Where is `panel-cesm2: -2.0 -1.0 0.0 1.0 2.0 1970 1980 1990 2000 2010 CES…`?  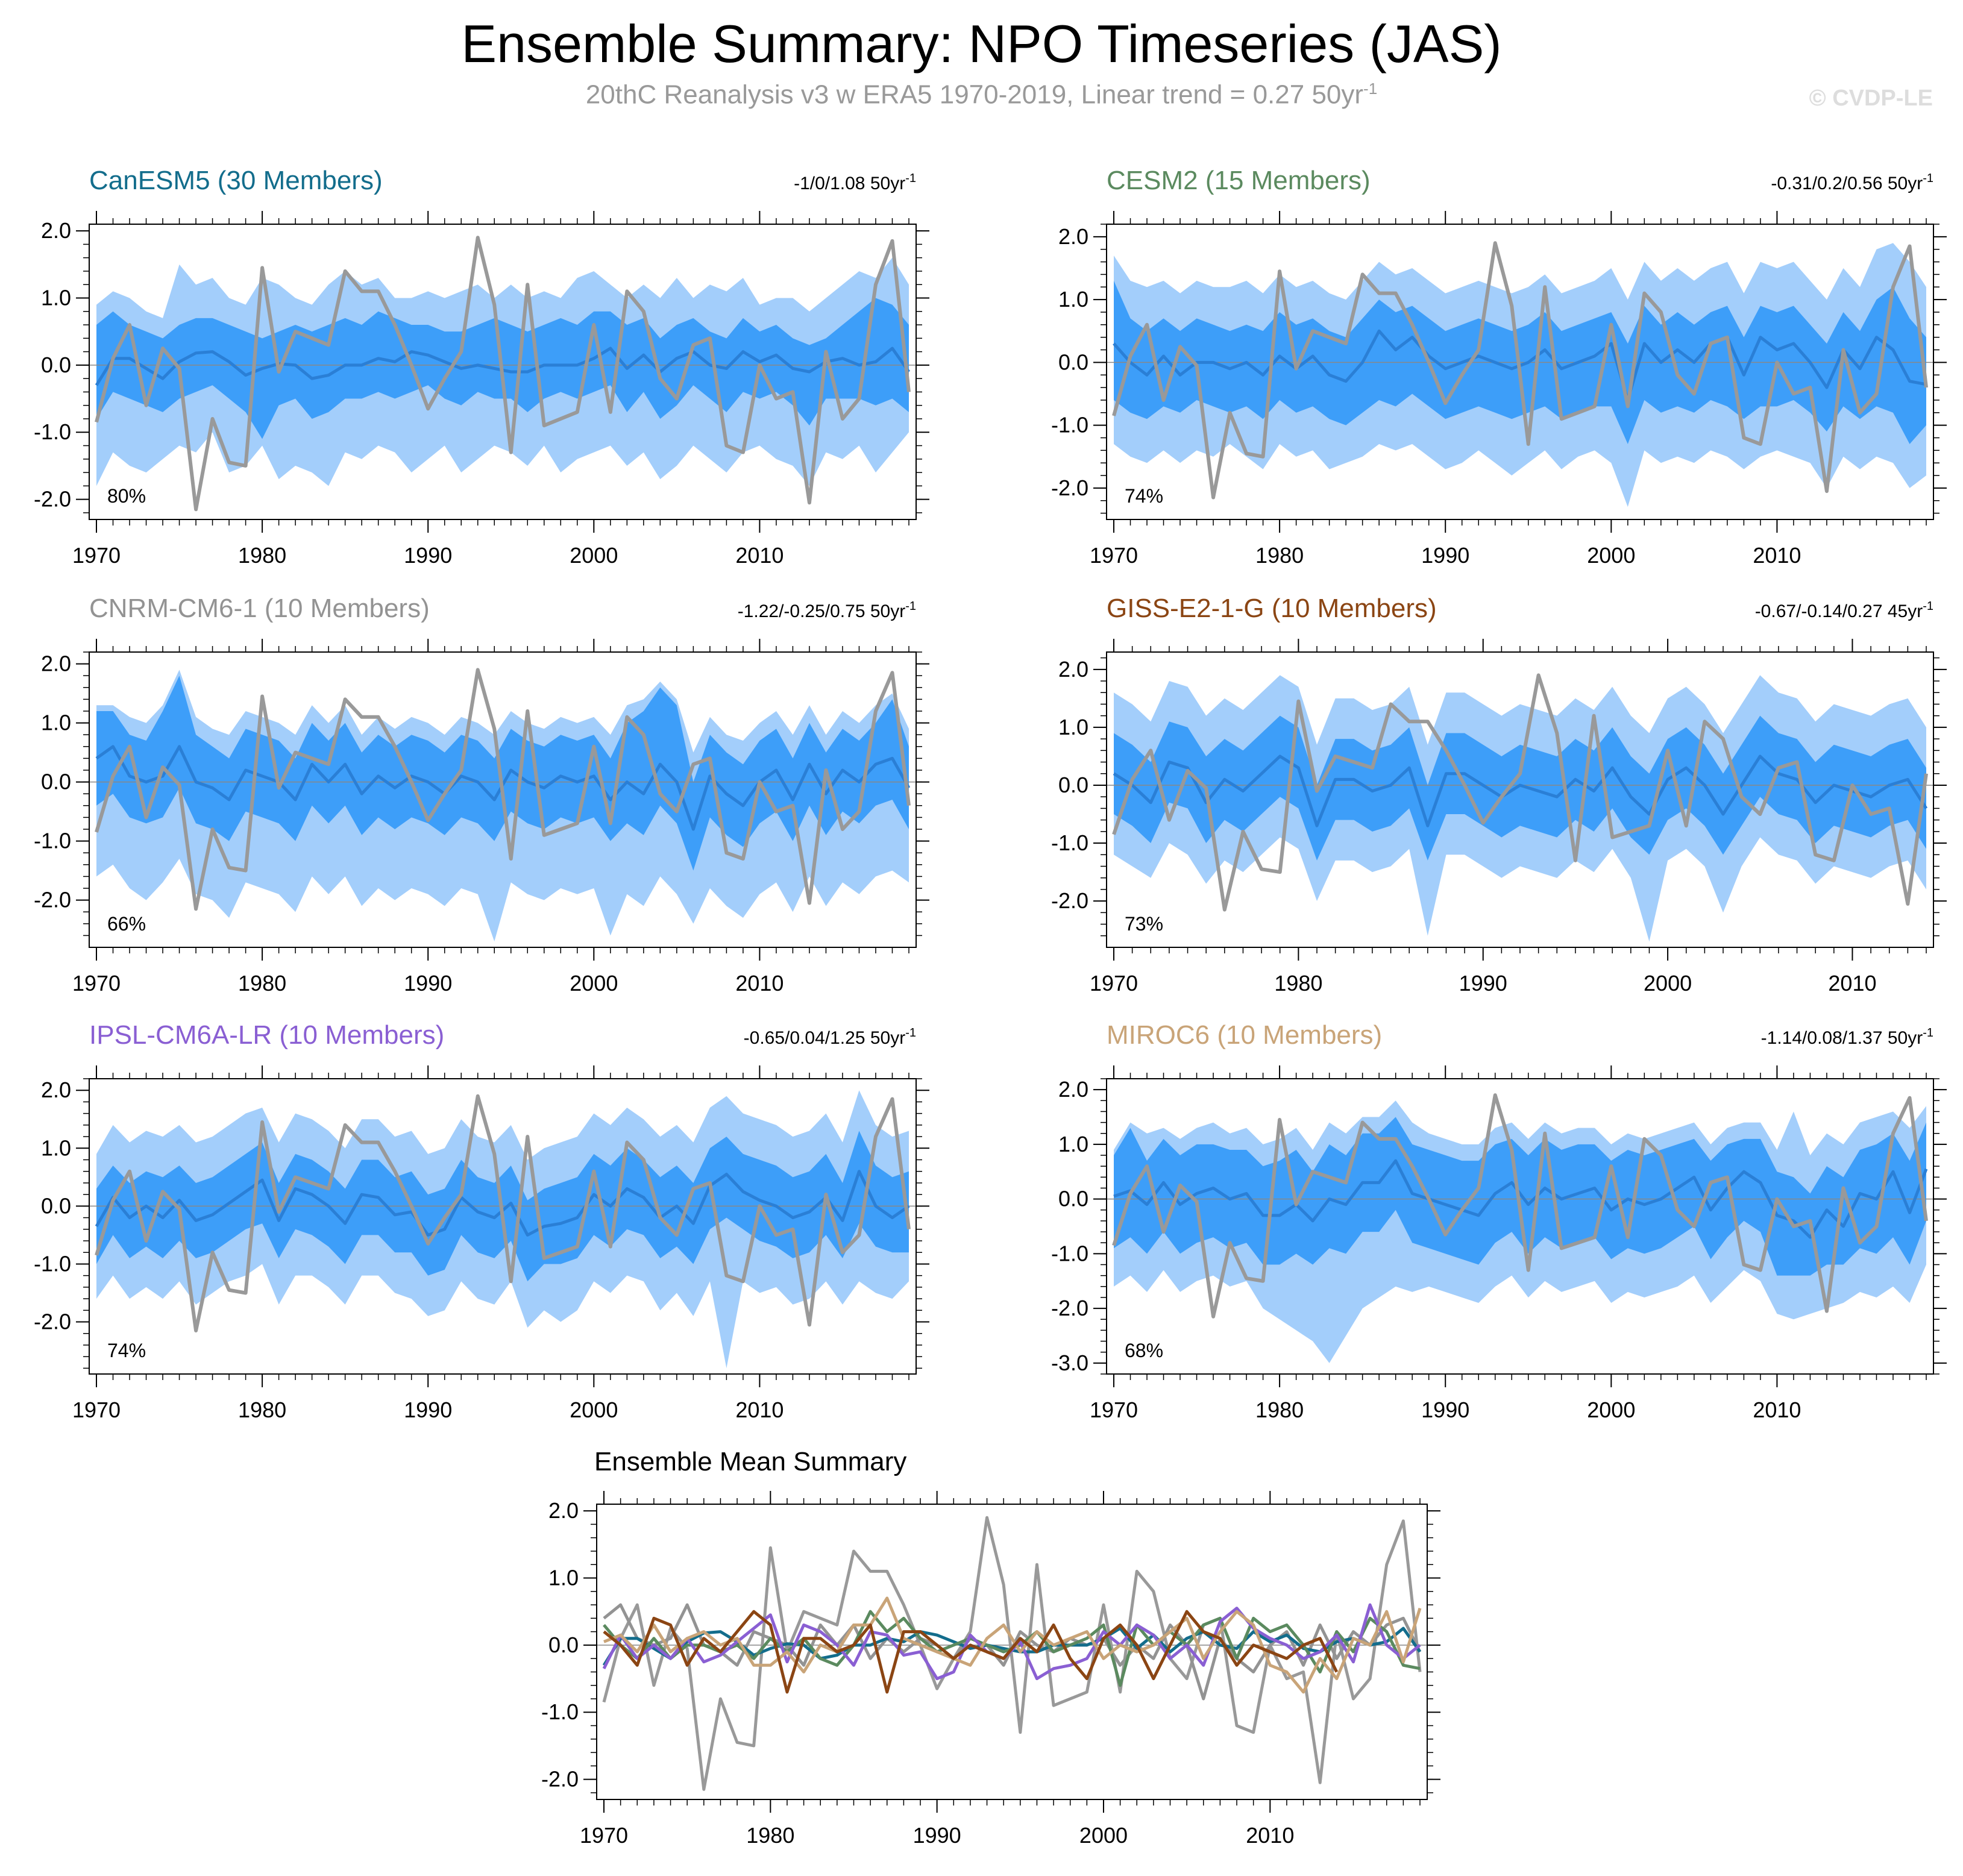 panel-cesm2: -2.0 -1.0 0.0 1.0 2.0 1970 1980 1990 2000 2010 CES… is located at coordinates (1499, 367).